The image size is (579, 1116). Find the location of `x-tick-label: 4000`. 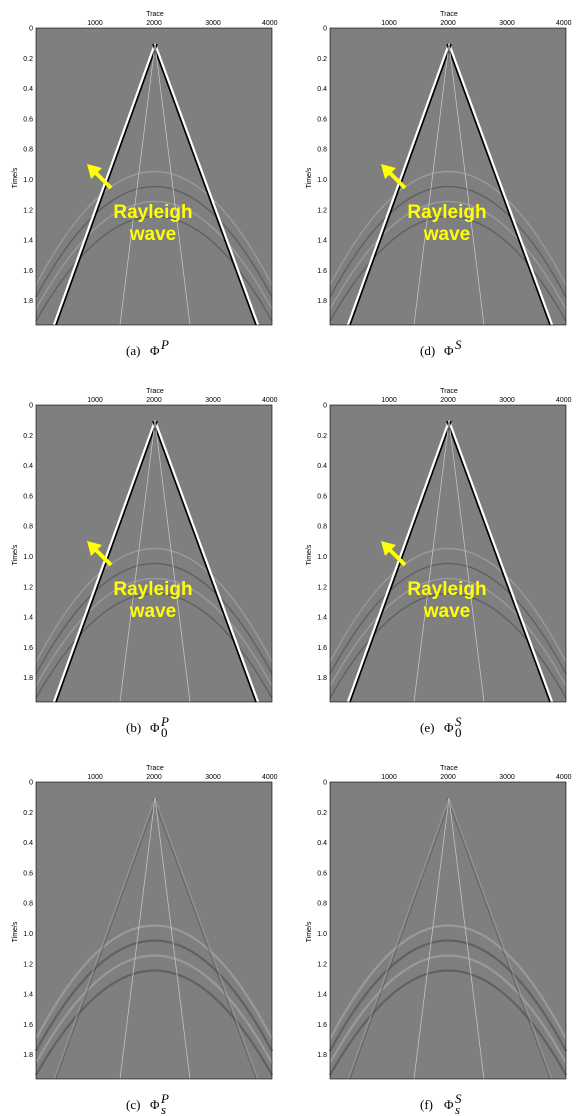

x-tick-label: 4000 is located at coordinates (270, 23).